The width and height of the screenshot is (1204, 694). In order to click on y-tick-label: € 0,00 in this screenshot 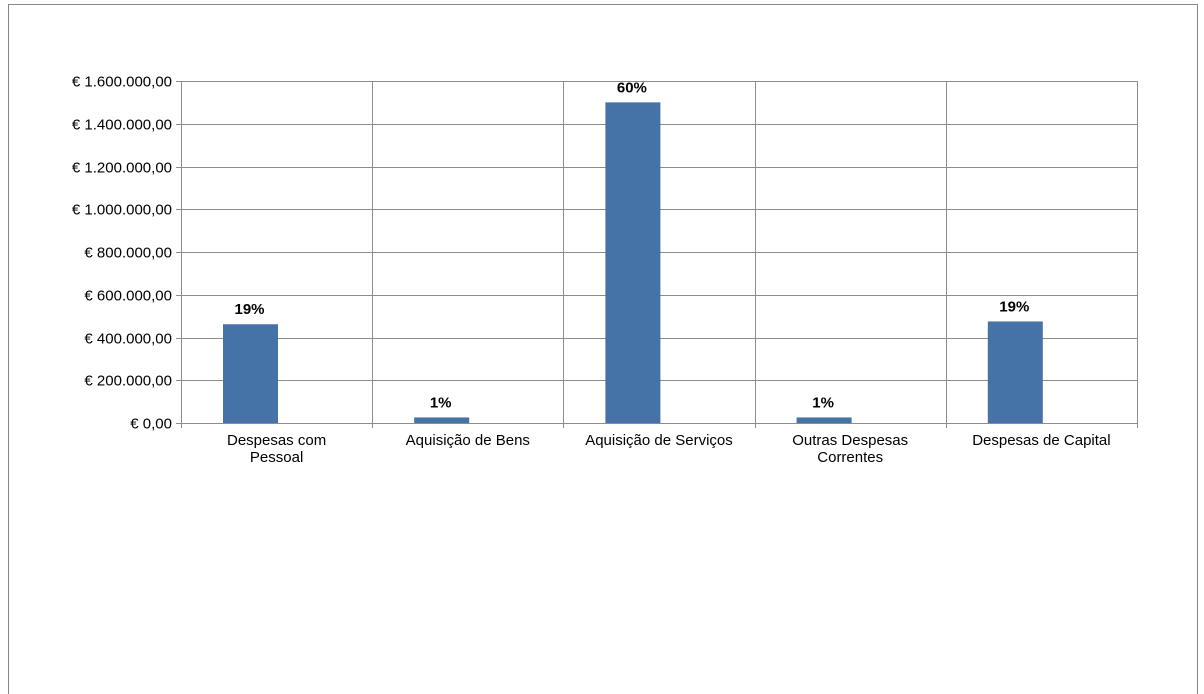, I will do `click(151, 424)`.